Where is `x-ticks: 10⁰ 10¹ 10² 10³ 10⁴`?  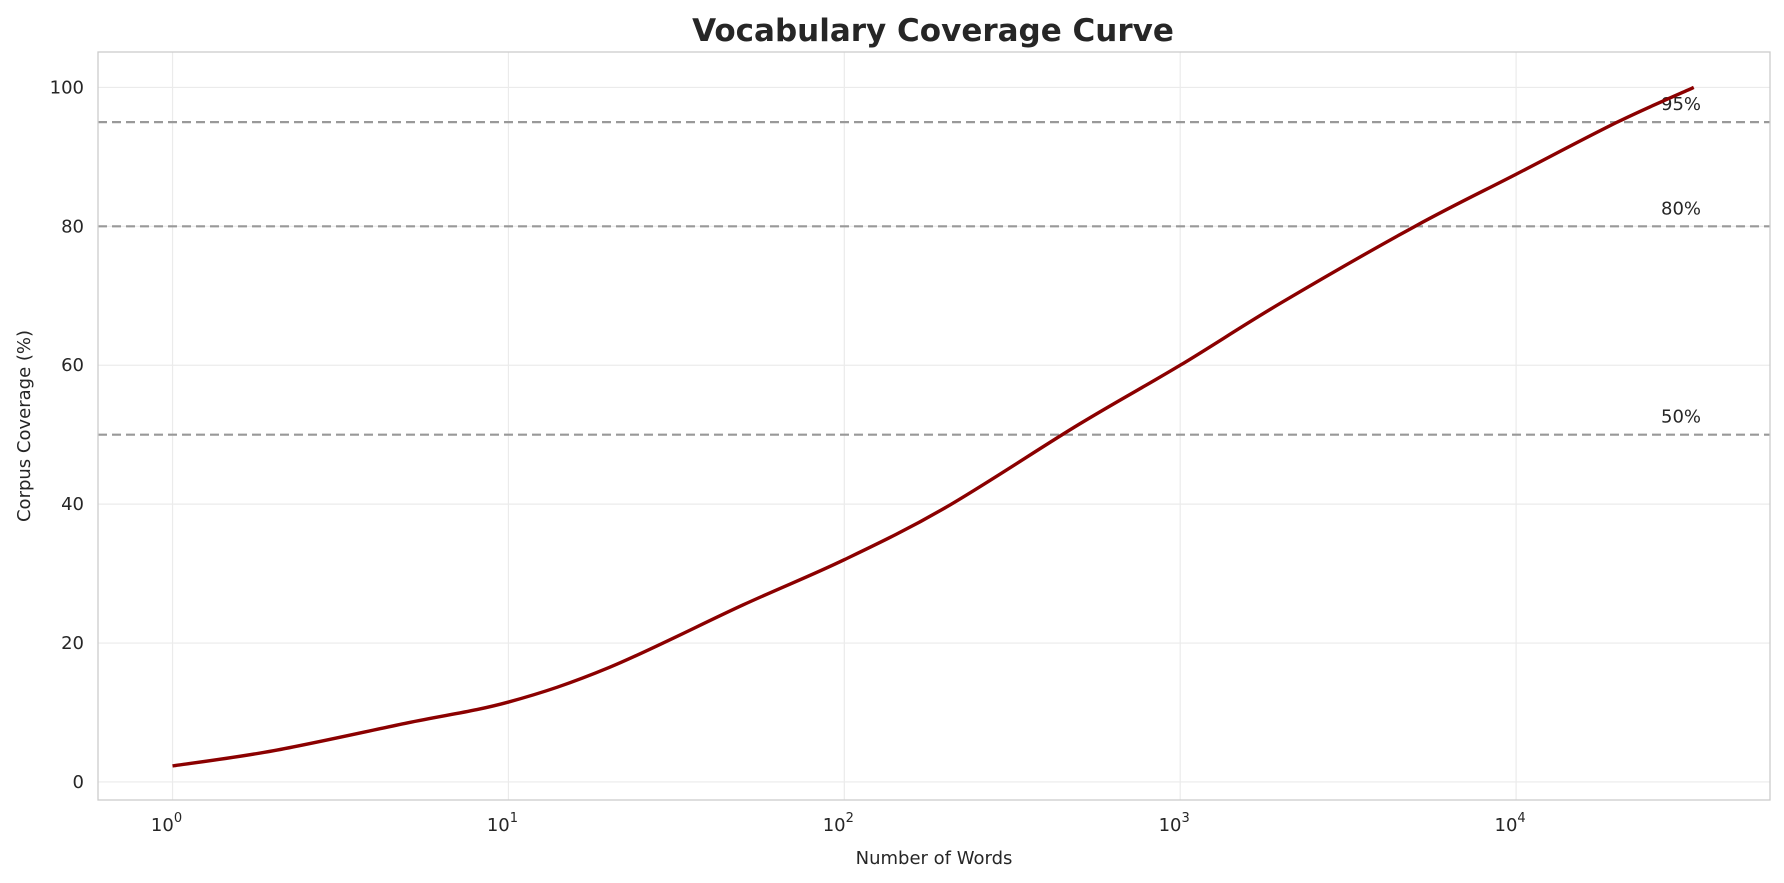 x-ticks: 10⁰ 10¹ 10² 10³ 10⁴ is located at coordinates (838, 823).